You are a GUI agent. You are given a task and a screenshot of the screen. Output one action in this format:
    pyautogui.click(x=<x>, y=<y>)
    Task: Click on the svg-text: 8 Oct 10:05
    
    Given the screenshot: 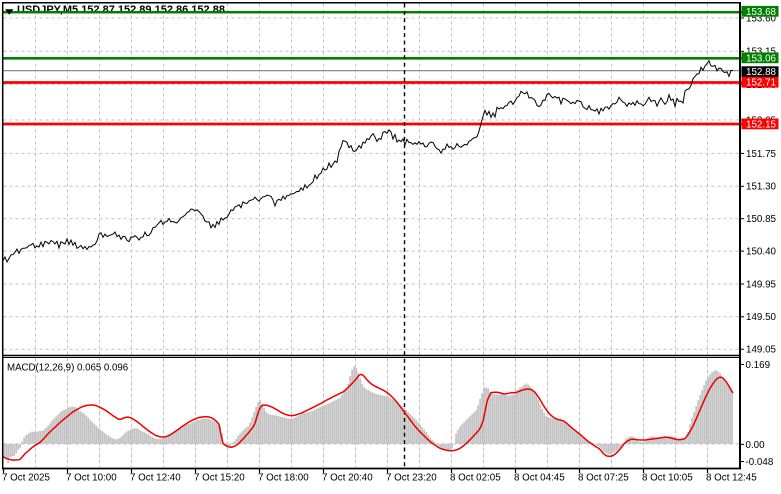 What is the action you would take?
    pyautogui.click(x=667, y=478)
    